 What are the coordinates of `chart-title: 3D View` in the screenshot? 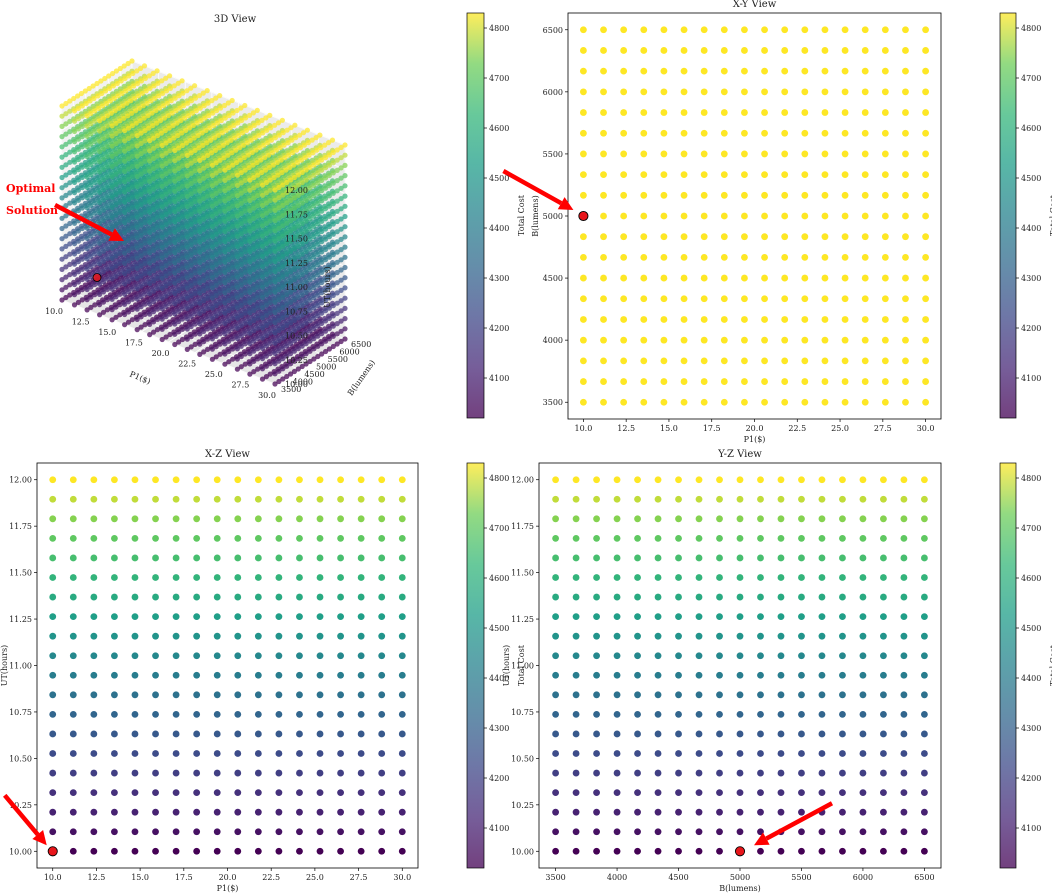 It's located at (235, 19).